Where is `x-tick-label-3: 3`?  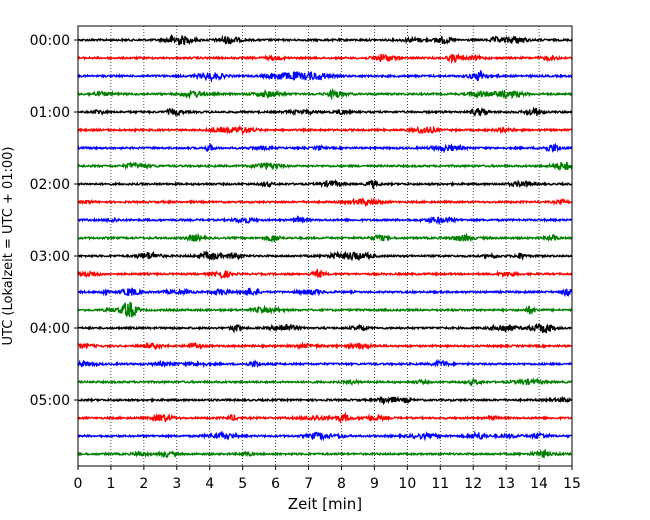 x-tick-label-3: 3 is located at coordinates (176, 484).